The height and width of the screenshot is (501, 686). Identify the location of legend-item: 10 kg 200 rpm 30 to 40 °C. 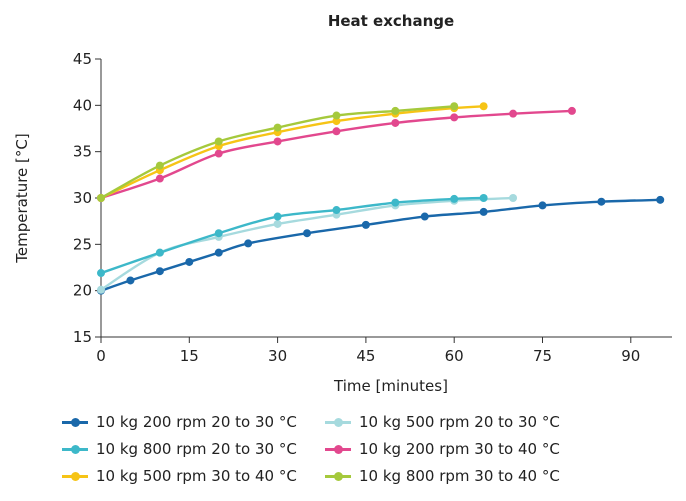
(505, 449).